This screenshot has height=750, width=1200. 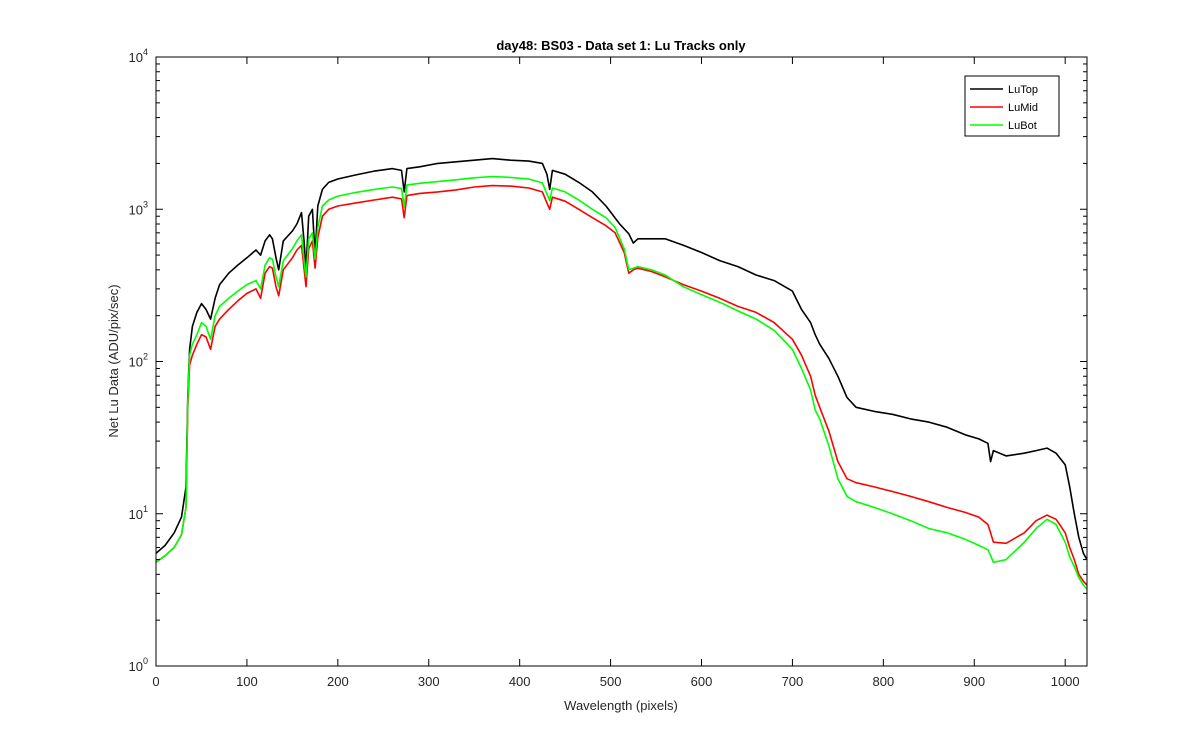 What do you see at coordinates (1023, 90) in the screenshot?
I see `legend-label-lutop: LuTop` at bounding box center [1023, 90].